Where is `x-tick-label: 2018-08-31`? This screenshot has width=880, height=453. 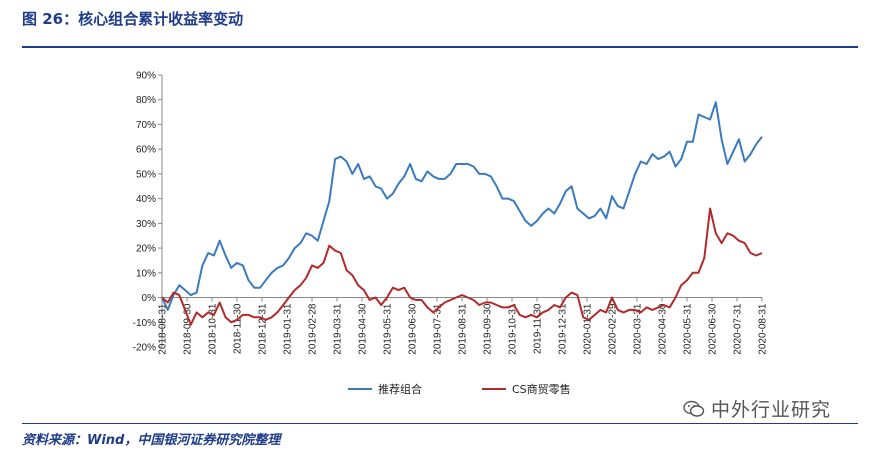 x-tick-label: 2018-08-31 is located at coordinates (163, 329).